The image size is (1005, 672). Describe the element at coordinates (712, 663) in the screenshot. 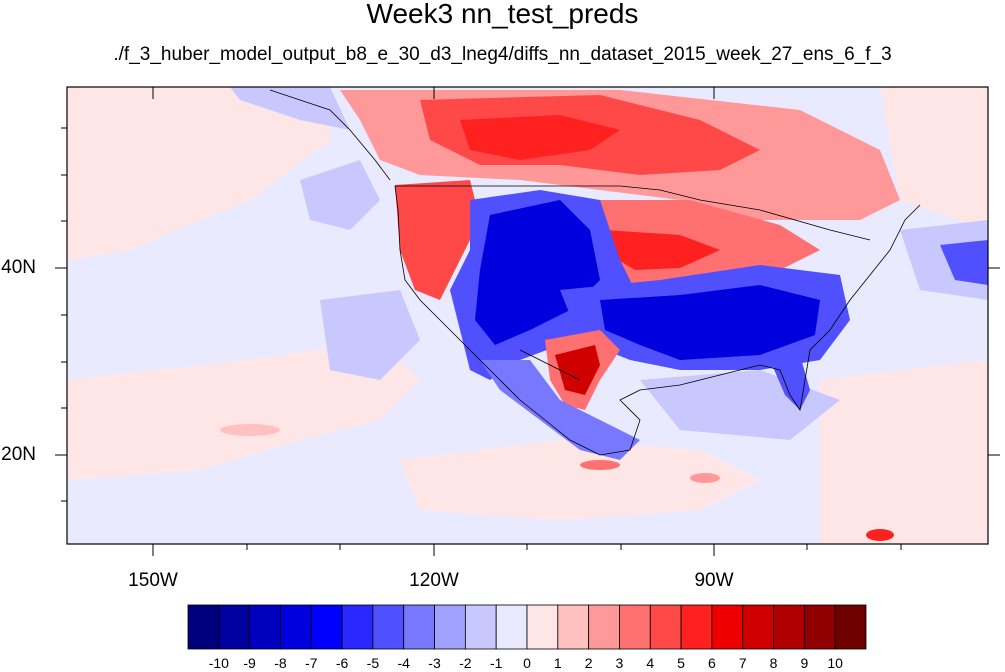

I see `colorbar-label: 6` at that location.